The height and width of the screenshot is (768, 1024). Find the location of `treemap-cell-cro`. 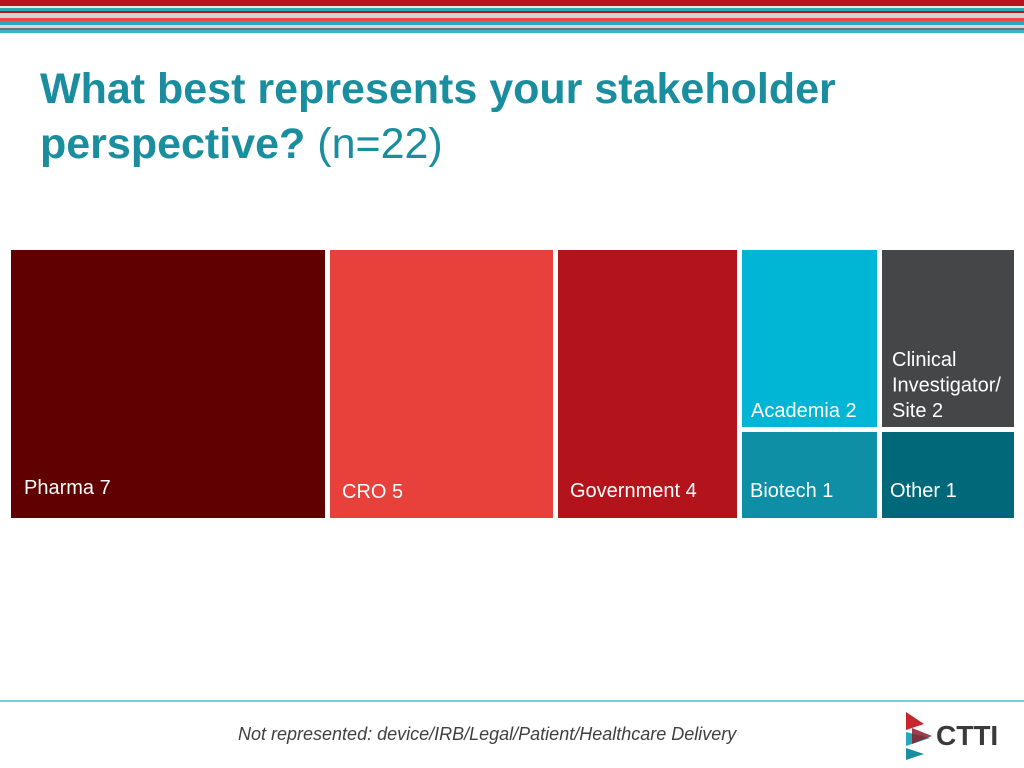

treemap-cell-cro is located at coordinates (441, 384).